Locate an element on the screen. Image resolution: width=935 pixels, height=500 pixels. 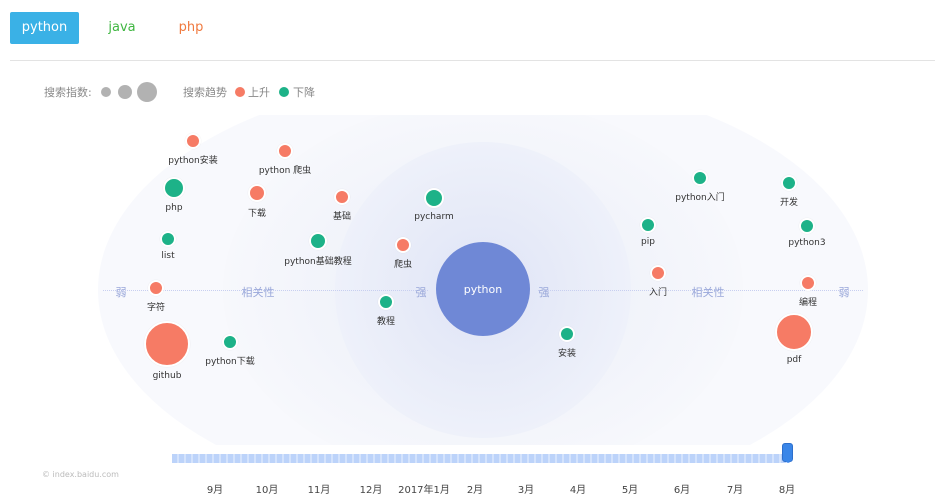
keyword-label: github is located at coordinates (167, 376).